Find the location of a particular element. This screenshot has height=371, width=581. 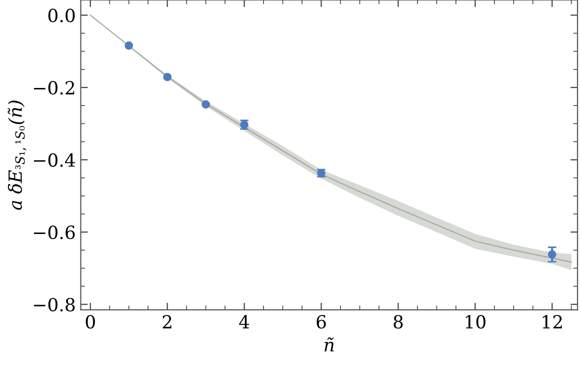

y-axis-title: a δE$_{³S₁,¹S₀}$(ñ) is located at coordinates (17, 155).